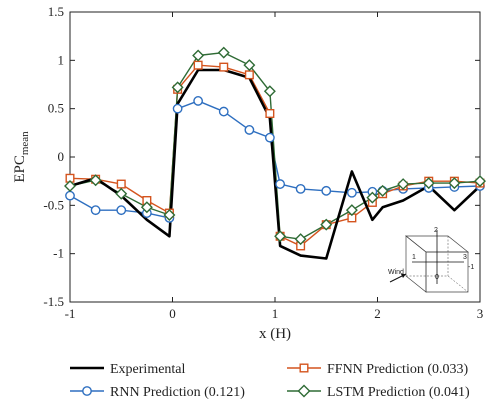 The width and height of the screenshot is (500, 413). What do you see at coordinates (61, 59) in the screenshot?
I see `y-tick-label: 1` at bounding box center [61, 59].